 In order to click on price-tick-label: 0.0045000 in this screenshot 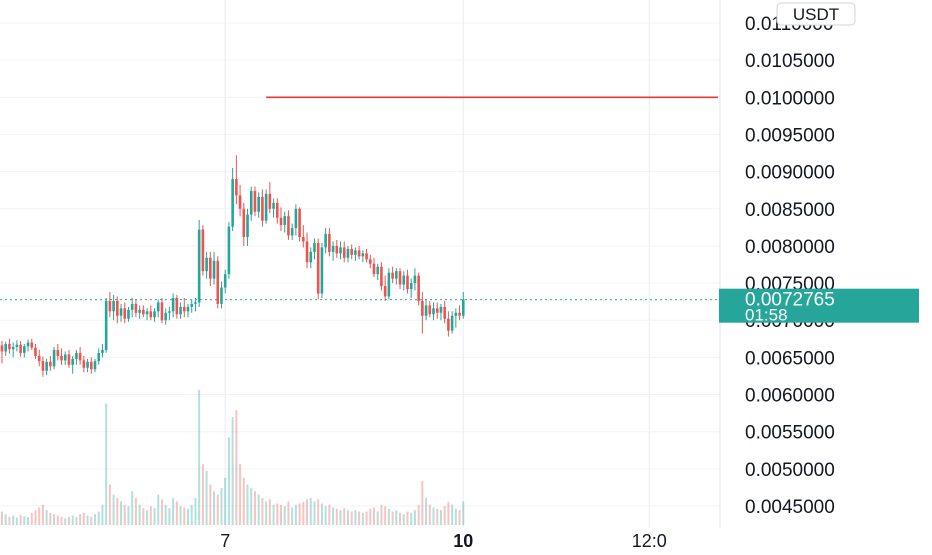, I will do `click(790, 507)`.